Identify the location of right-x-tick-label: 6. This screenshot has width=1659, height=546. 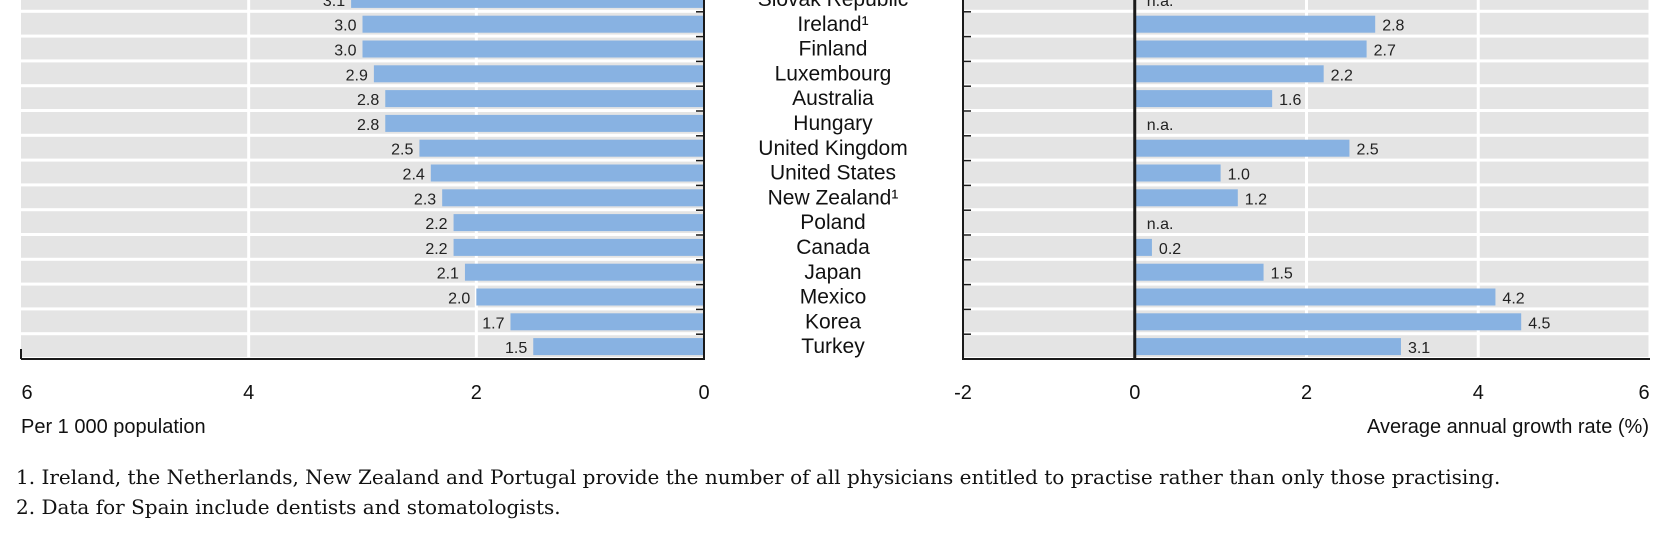
(1643, 393).